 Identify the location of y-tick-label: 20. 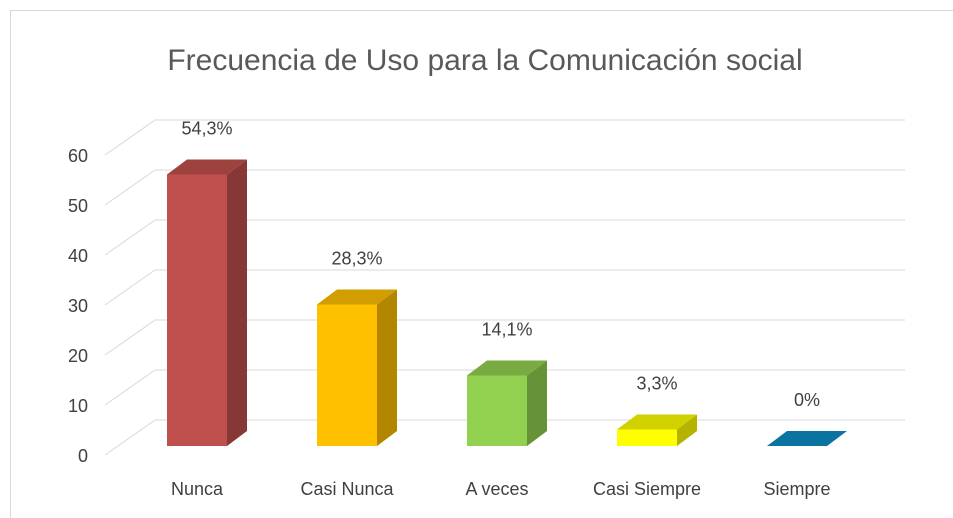
(78, 356).